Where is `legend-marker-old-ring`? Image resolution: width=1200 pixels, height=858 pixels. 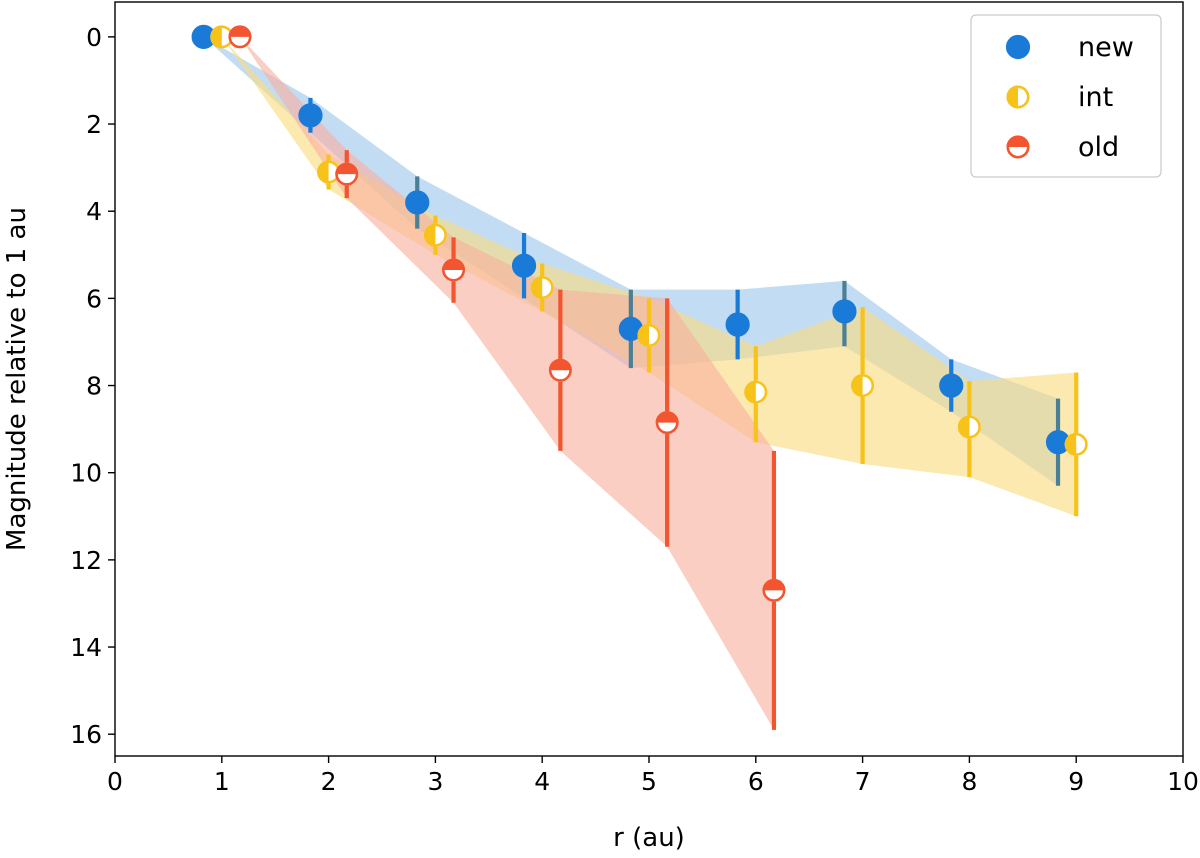
legend-marker-old-ring is located at coordinates (1018, 147).